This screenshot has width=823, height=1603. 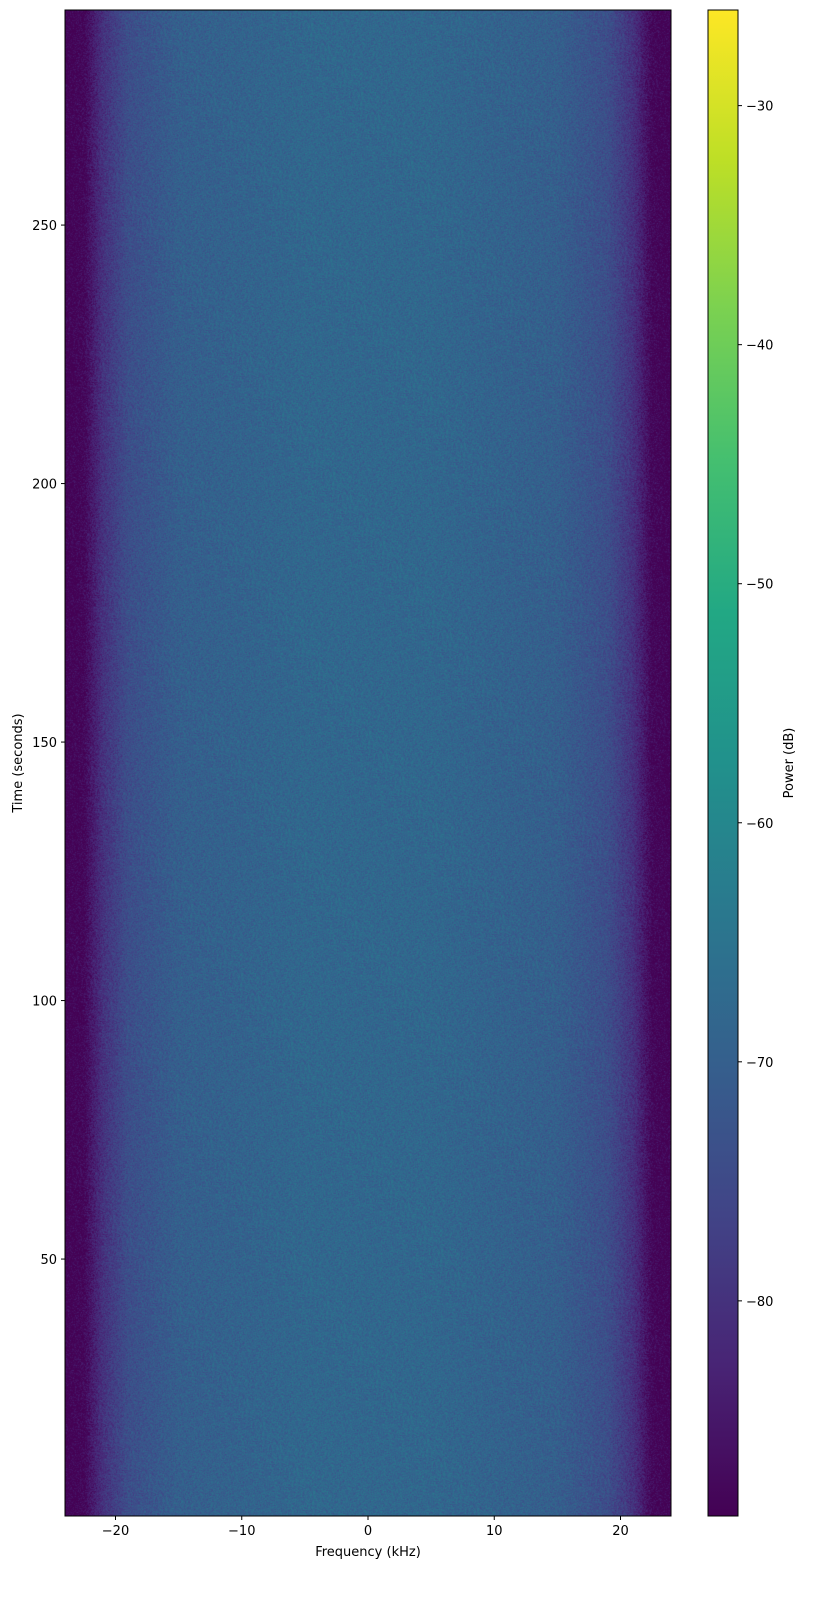 I want to click on y-tick-label: 100, so click(x=44, y=1002).